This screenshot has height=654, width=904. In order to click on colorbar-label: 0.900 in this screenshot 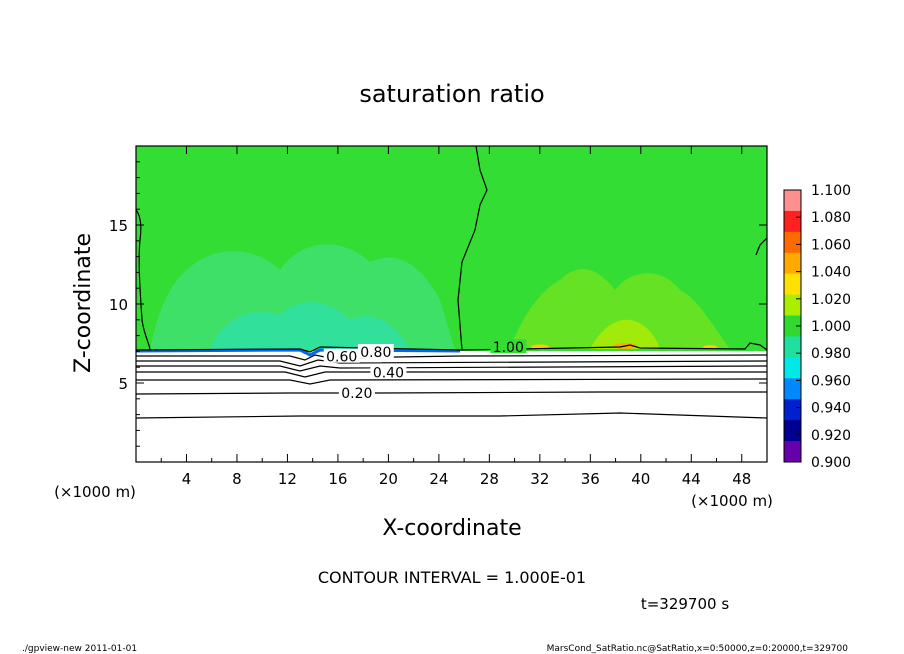, I will do `click(831, 463)`.